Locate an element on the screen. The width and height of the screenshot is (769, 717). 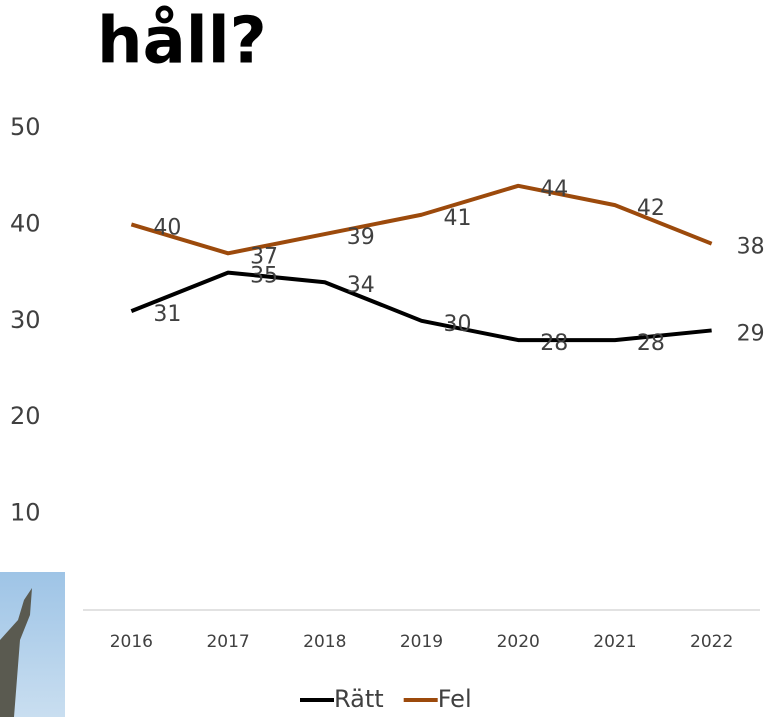
data-label: 40 is located at coordinates (167, 227).